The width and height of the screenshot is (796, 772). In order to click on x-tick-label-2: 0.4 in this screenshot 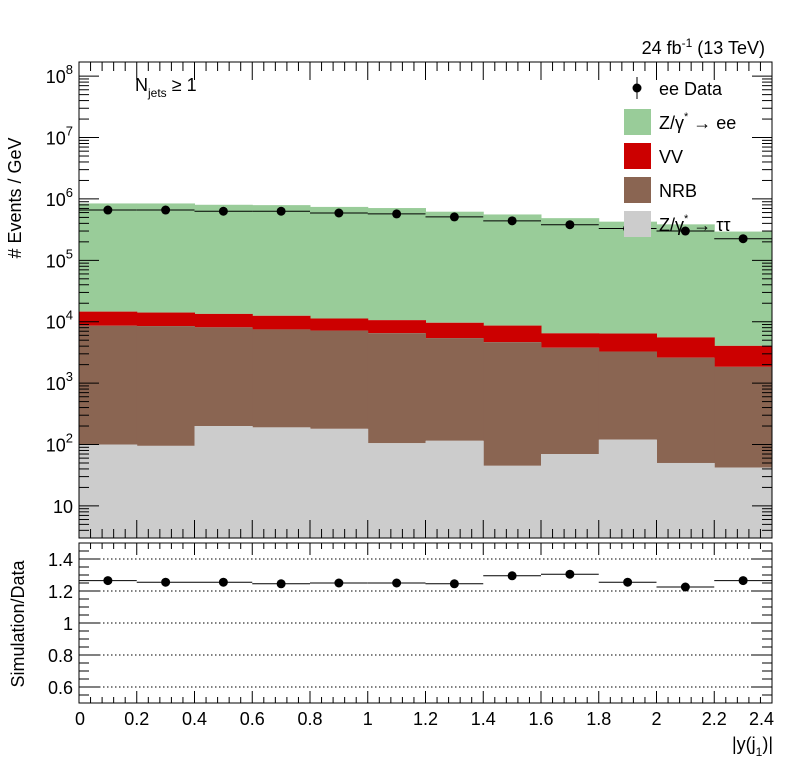, I will do `click(194, 719)`.